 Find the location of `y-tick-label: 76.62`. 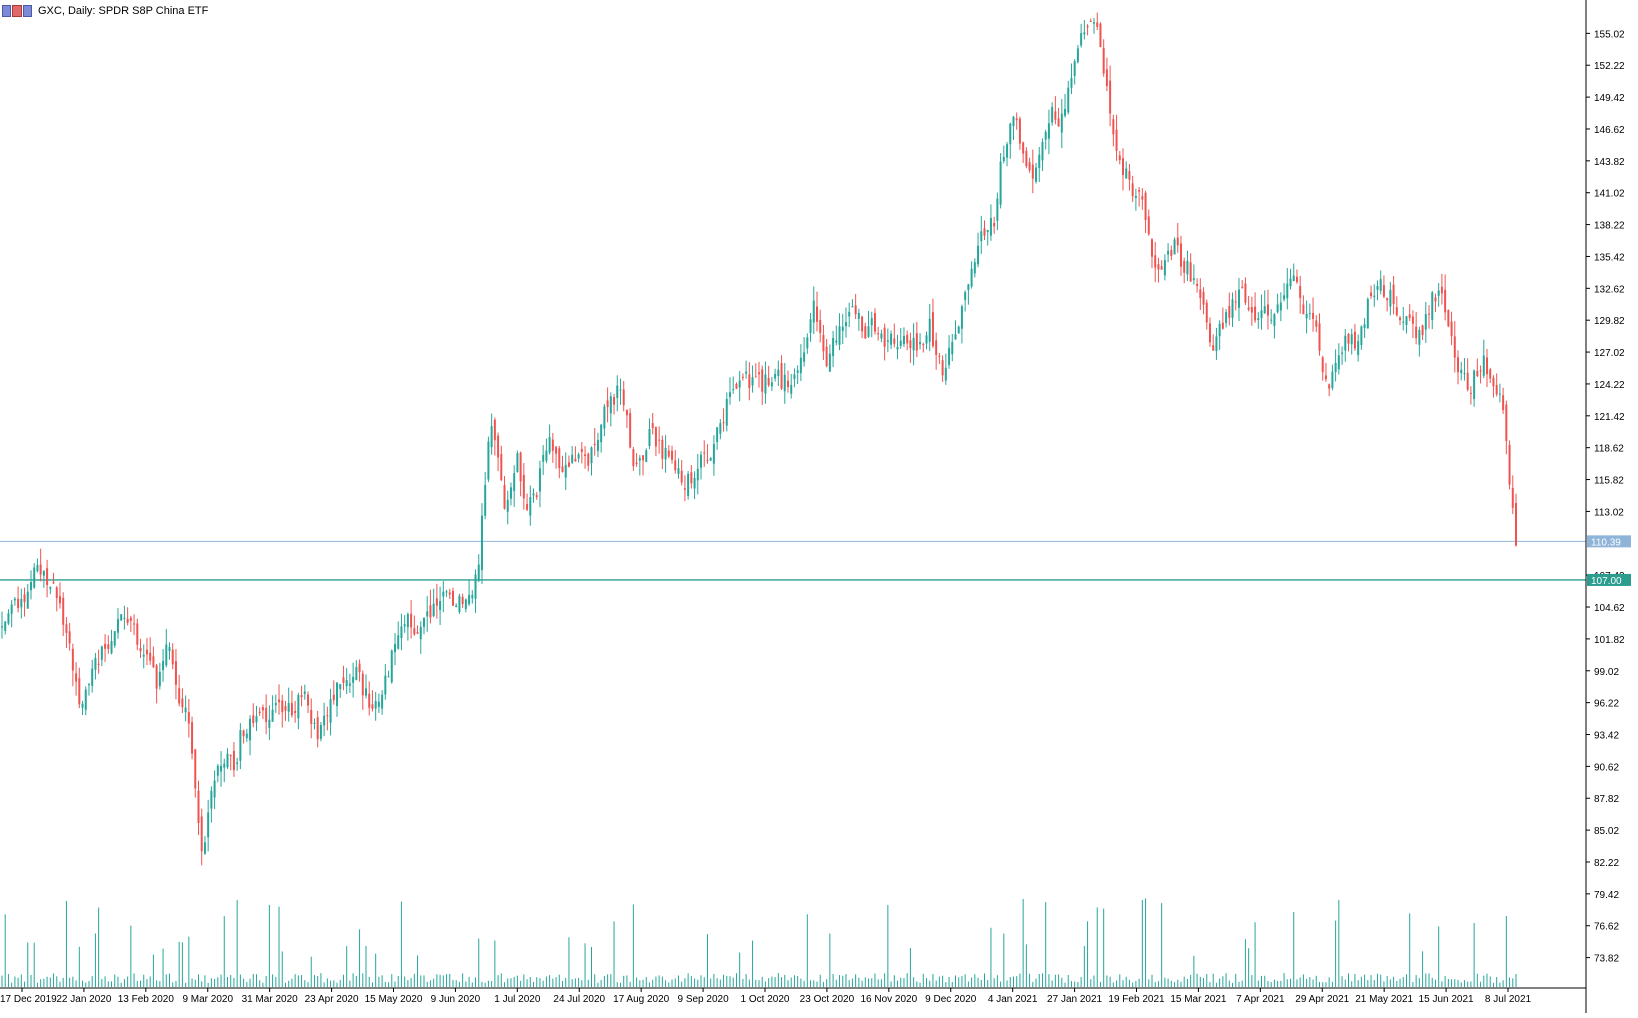

y-tick-label: 76.62 is located at coordinates (1606, 927).